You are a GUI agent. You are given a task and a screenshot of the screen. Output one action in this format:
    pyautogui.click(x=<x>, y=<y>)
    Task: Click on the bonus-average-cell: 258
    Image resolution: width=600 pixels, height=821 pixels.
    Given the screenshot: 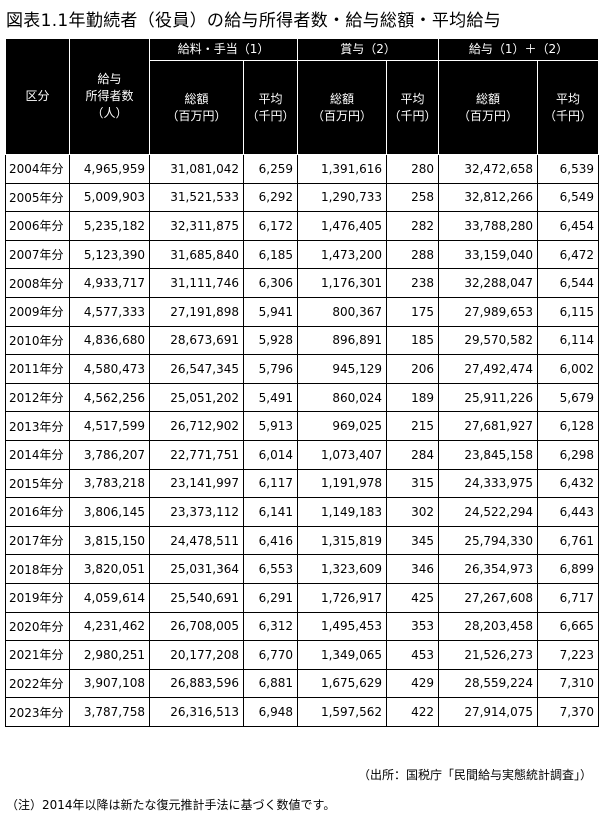 What is the action you would take?
    pyautogui.click(x=413, y=197)
    